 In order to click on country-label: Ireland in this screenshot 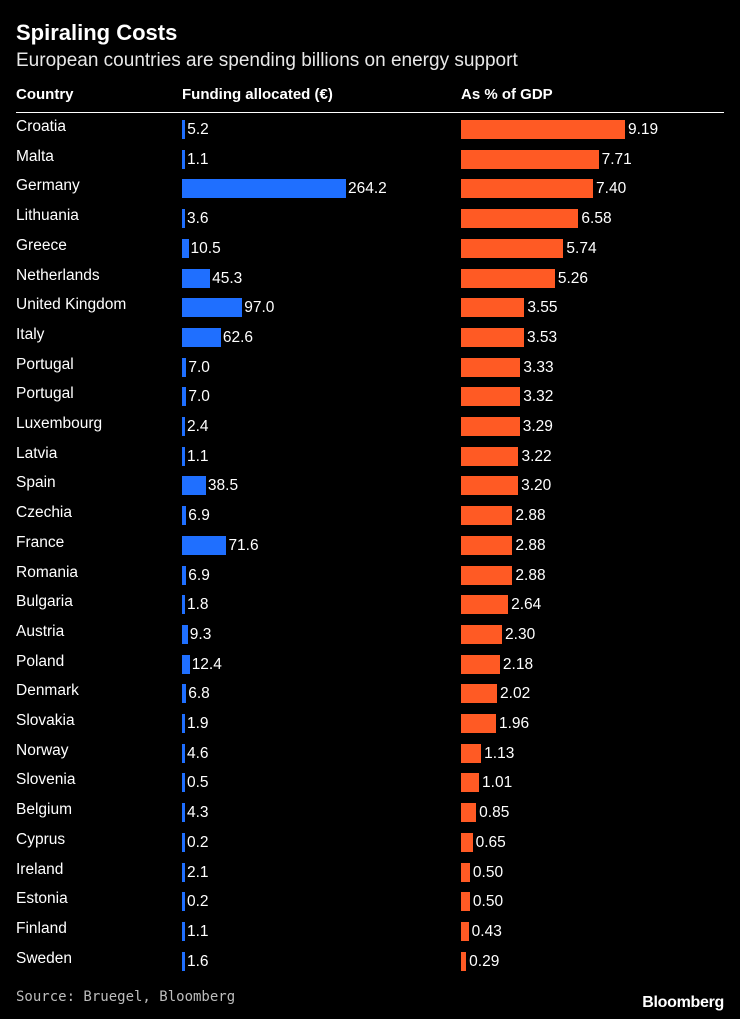, I will do `click(40, 869)`.